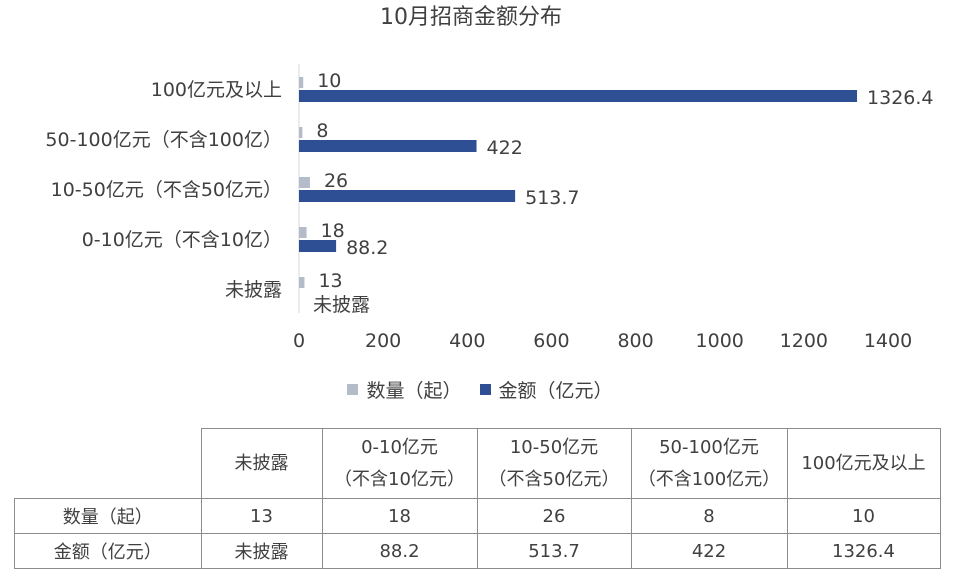 This screenshot has height=583, width=960. What do you see at coordinates (554, 551) in the screenshot?
I see `table-cell: 513.7` at bounding box center [554, 551].